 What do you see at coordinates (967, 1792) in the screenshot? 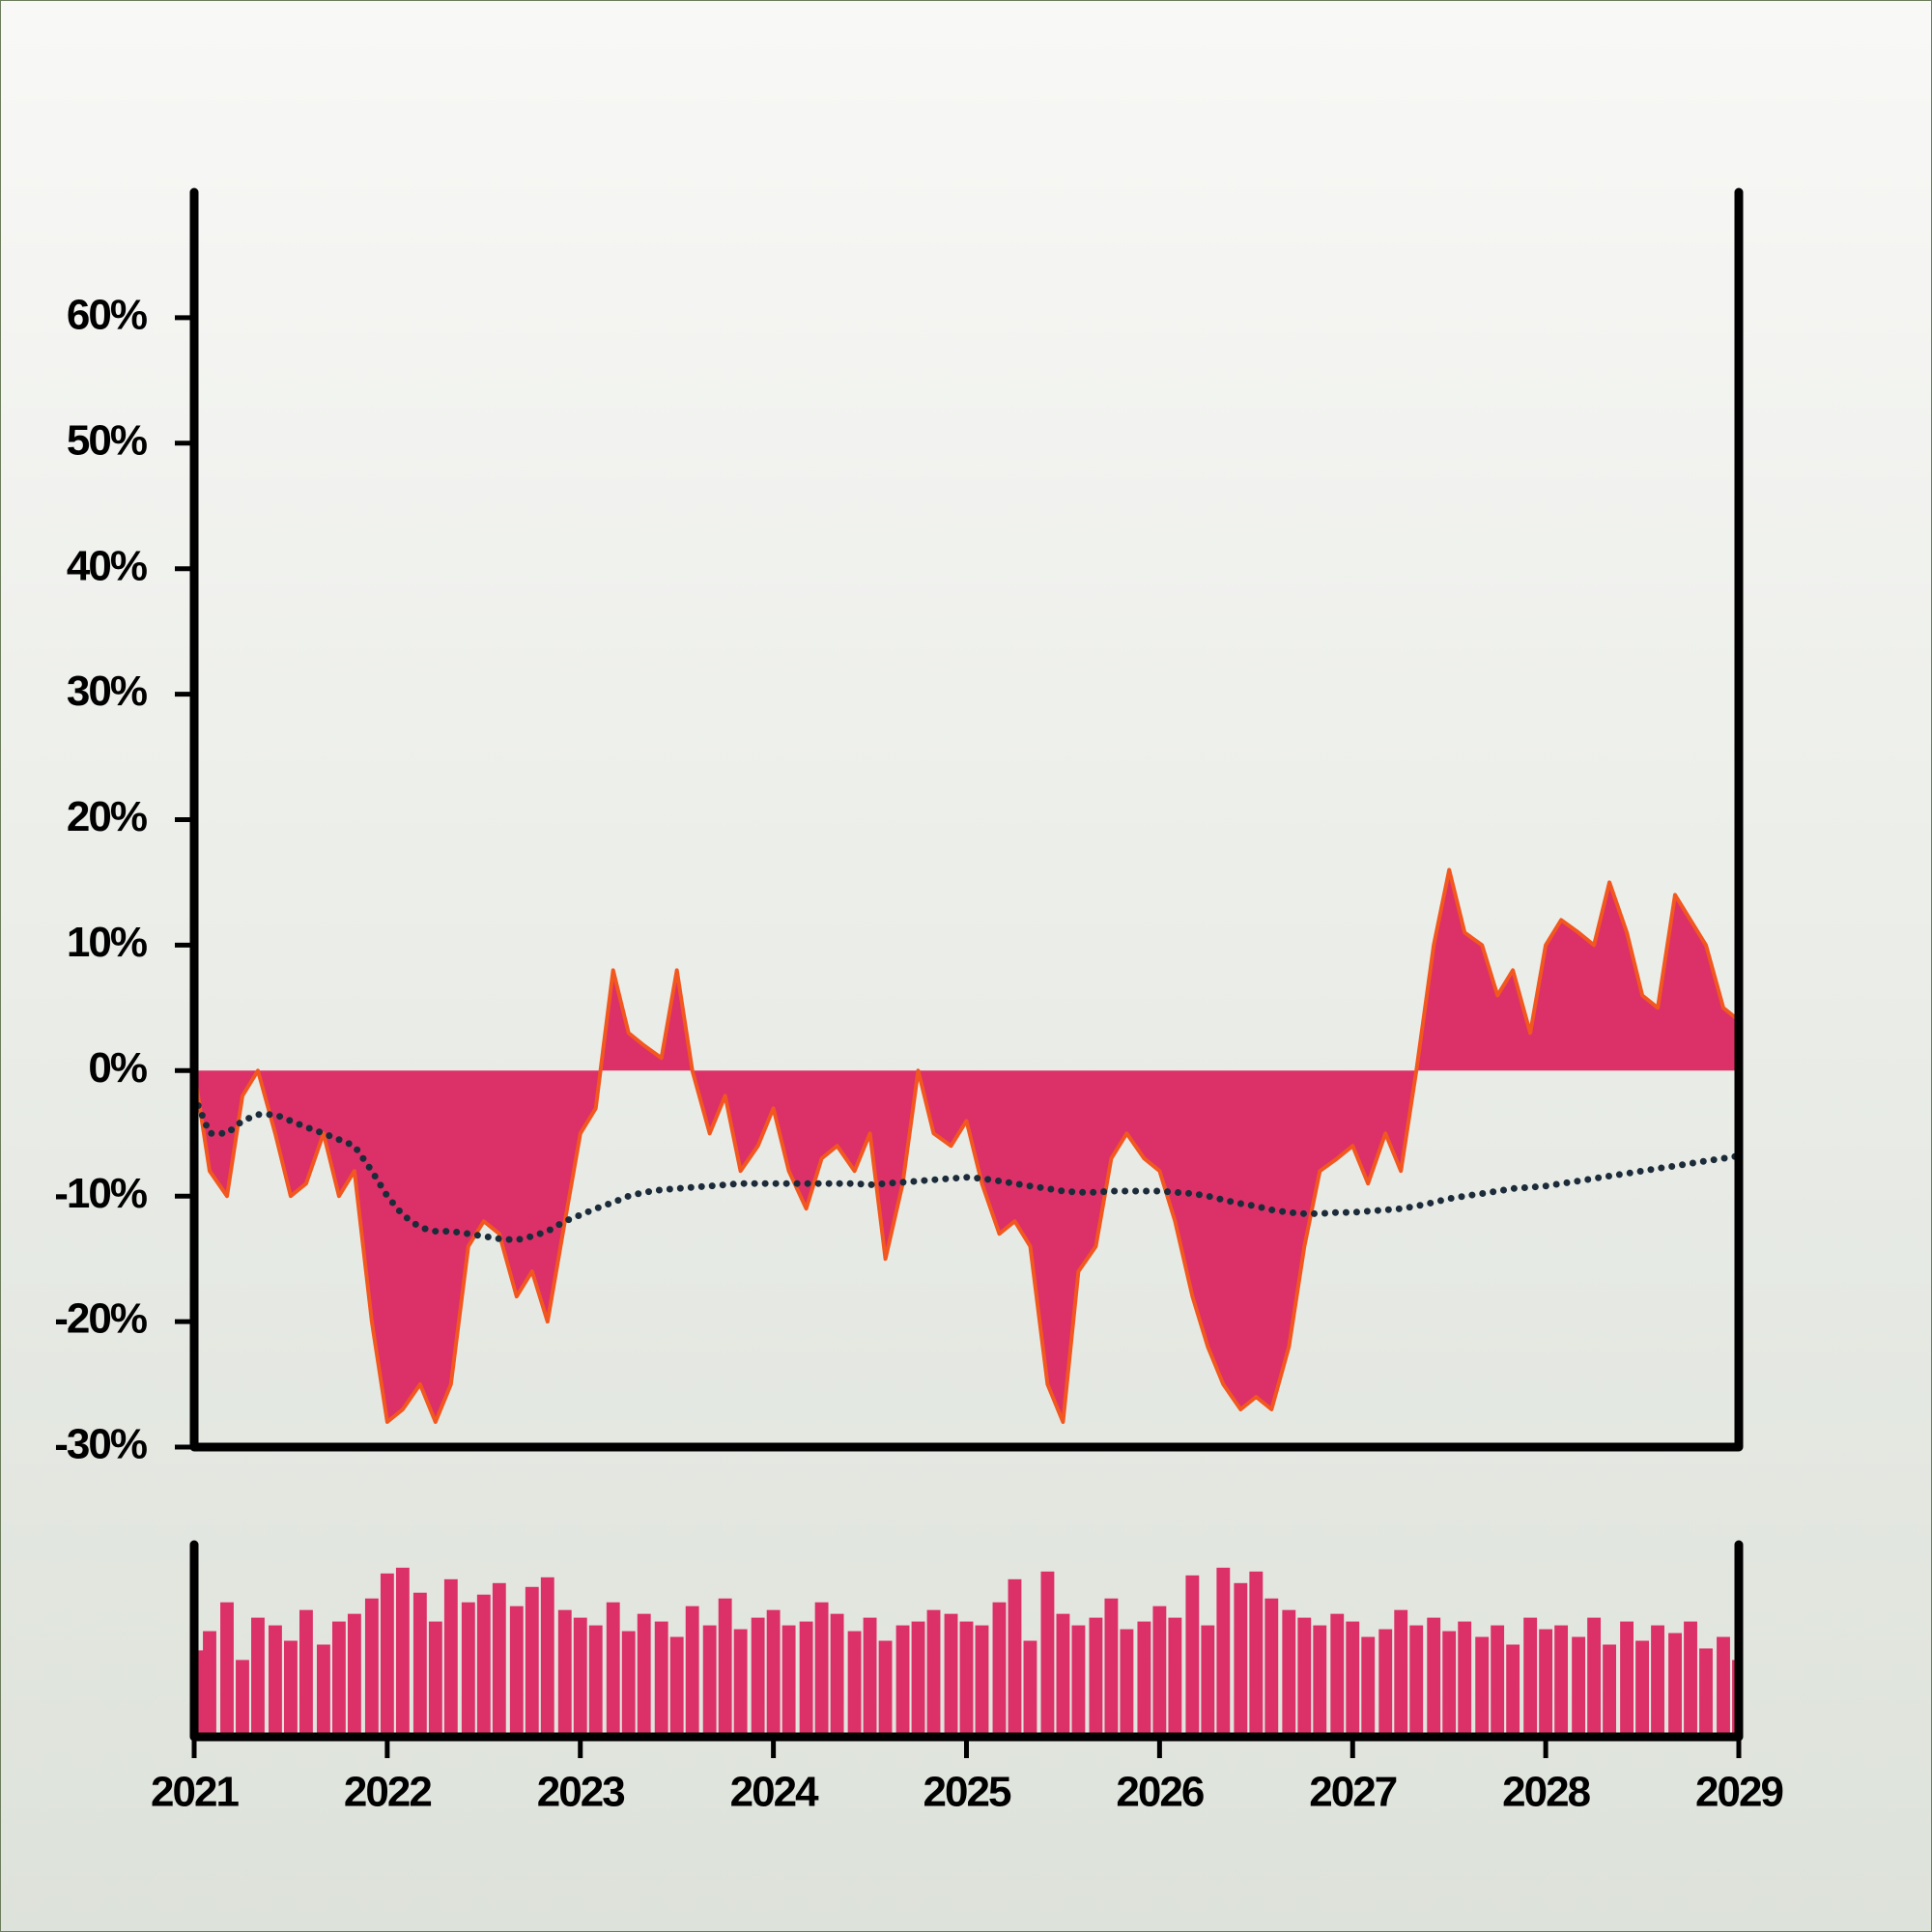
I see `x-tick-label: 2025` at bounding box center [967, 1792].